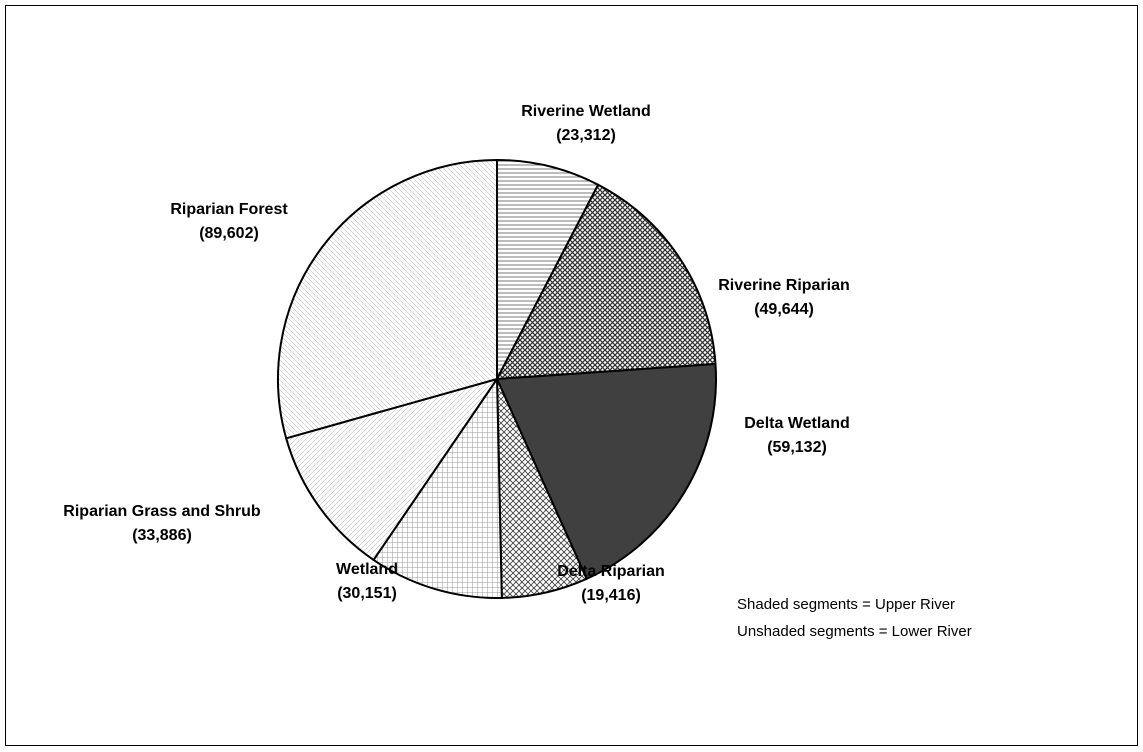 The height and width of the screenshot is (752, 1143). What do you see at coordinates (854, 631) in the screenshot?
I see `annotation: Unshaded segments = Lower River` at bounding box center [854, 631].